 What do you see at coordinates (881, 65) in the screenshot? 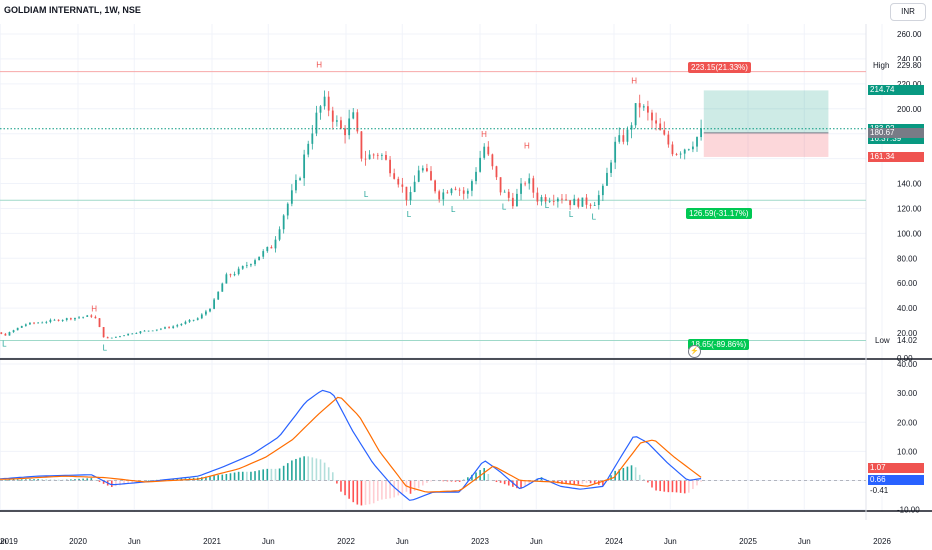
I see `high-label: High` at bounding box center [881, 65].